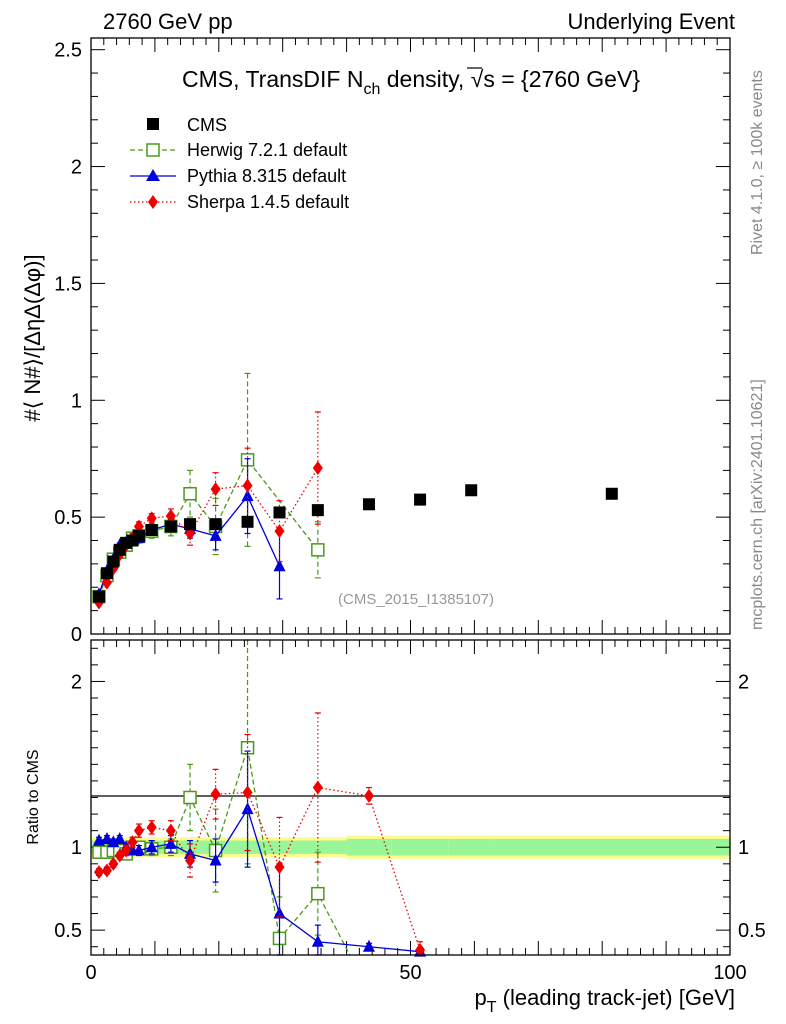  Describe the element at coordinates (153, 124) in the screenshot. I see `legend-marker-cms` at that location.